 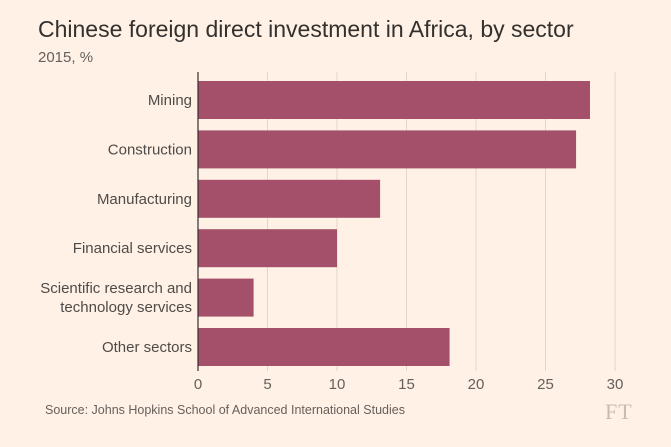 I want to click on x-tick-label: 5, so click(x=267, y=384).